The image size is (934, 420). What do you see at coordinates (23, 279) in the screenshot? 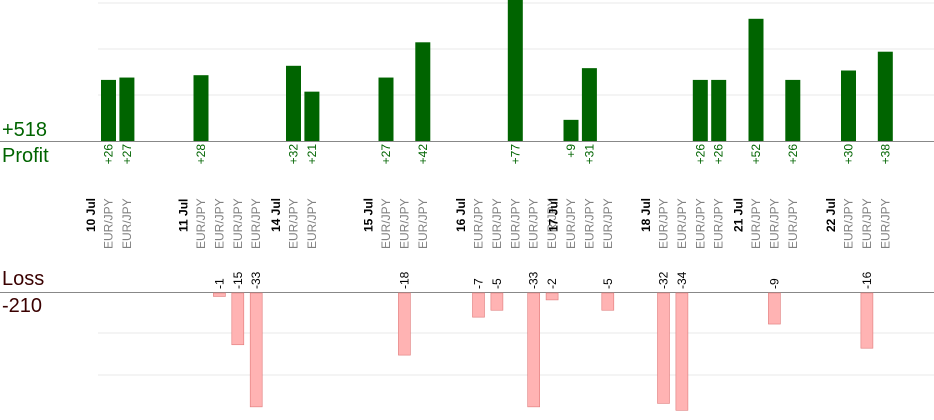
I see `loss-label: Loss` at bounding box center [23, 279].